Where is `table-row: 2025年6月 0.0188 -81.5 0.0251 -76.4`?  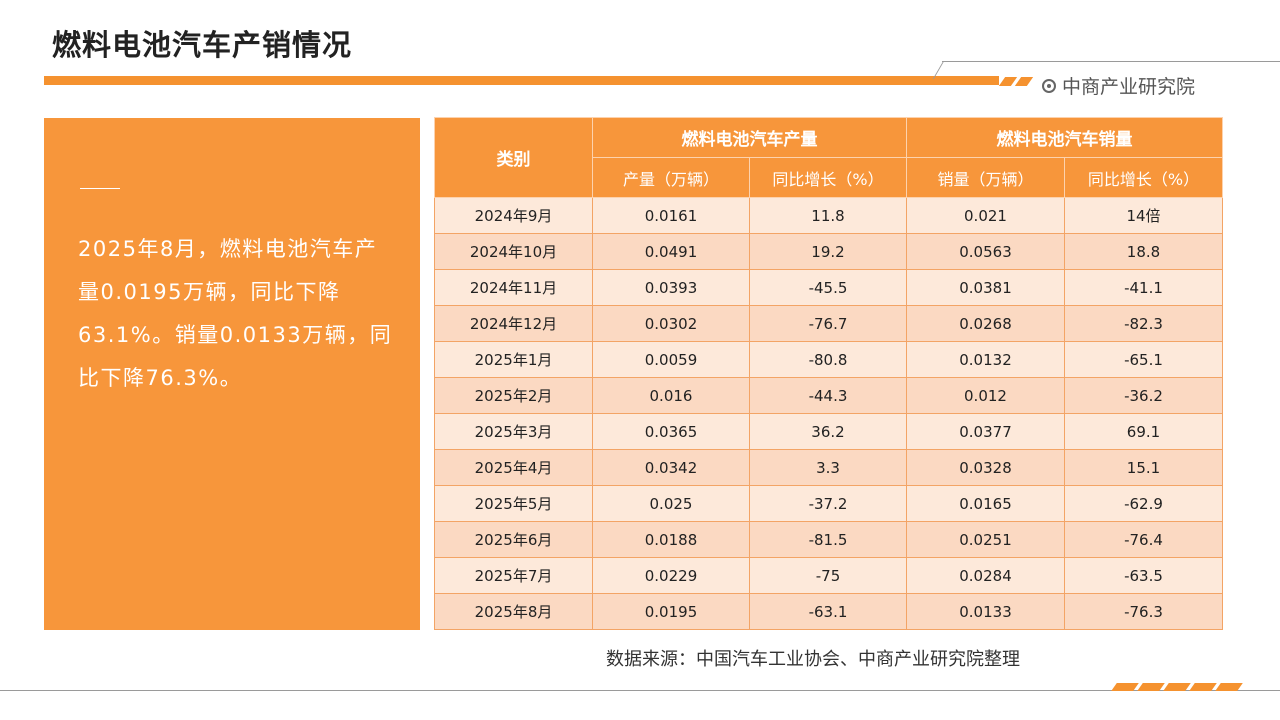
table-row: 2025年6月 0.0188 -81.5 0.0251 -76.4 is located at coordinates (828, 539).